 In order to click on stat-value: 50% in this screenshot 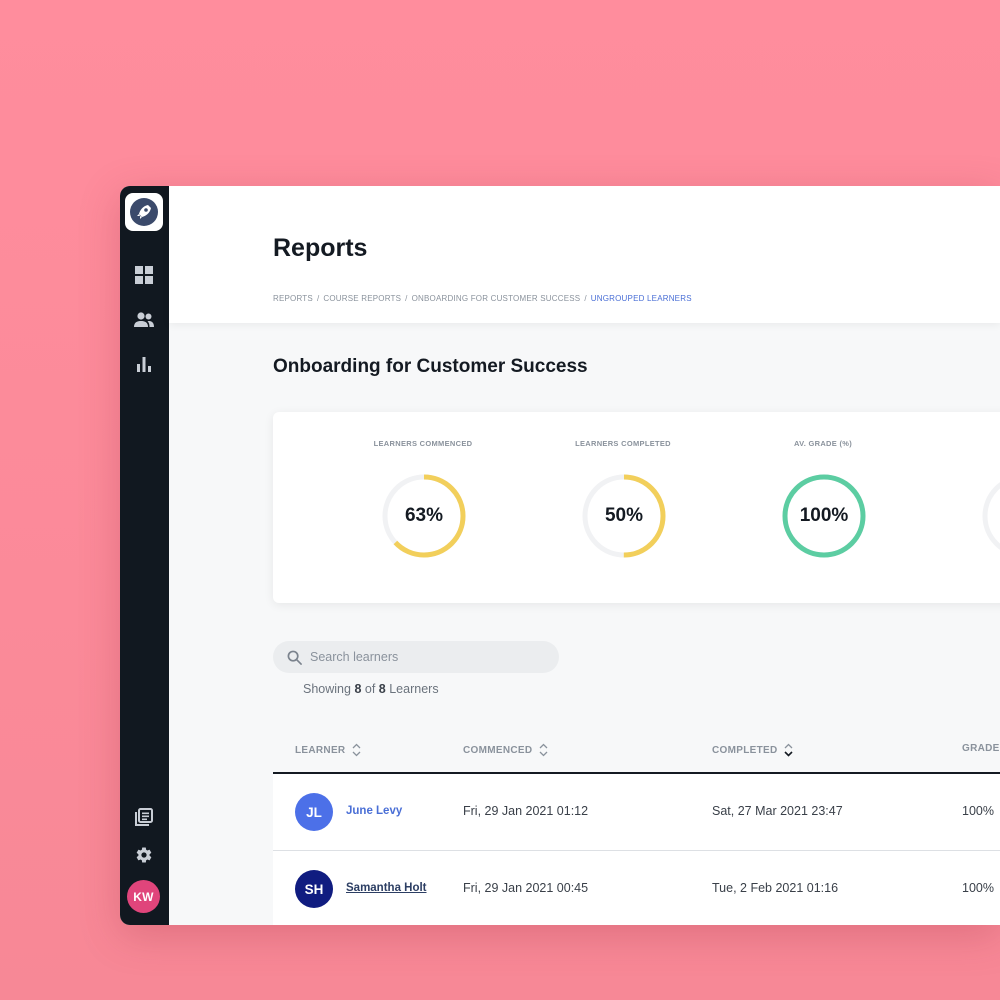, I will do `click(624, 515)`.